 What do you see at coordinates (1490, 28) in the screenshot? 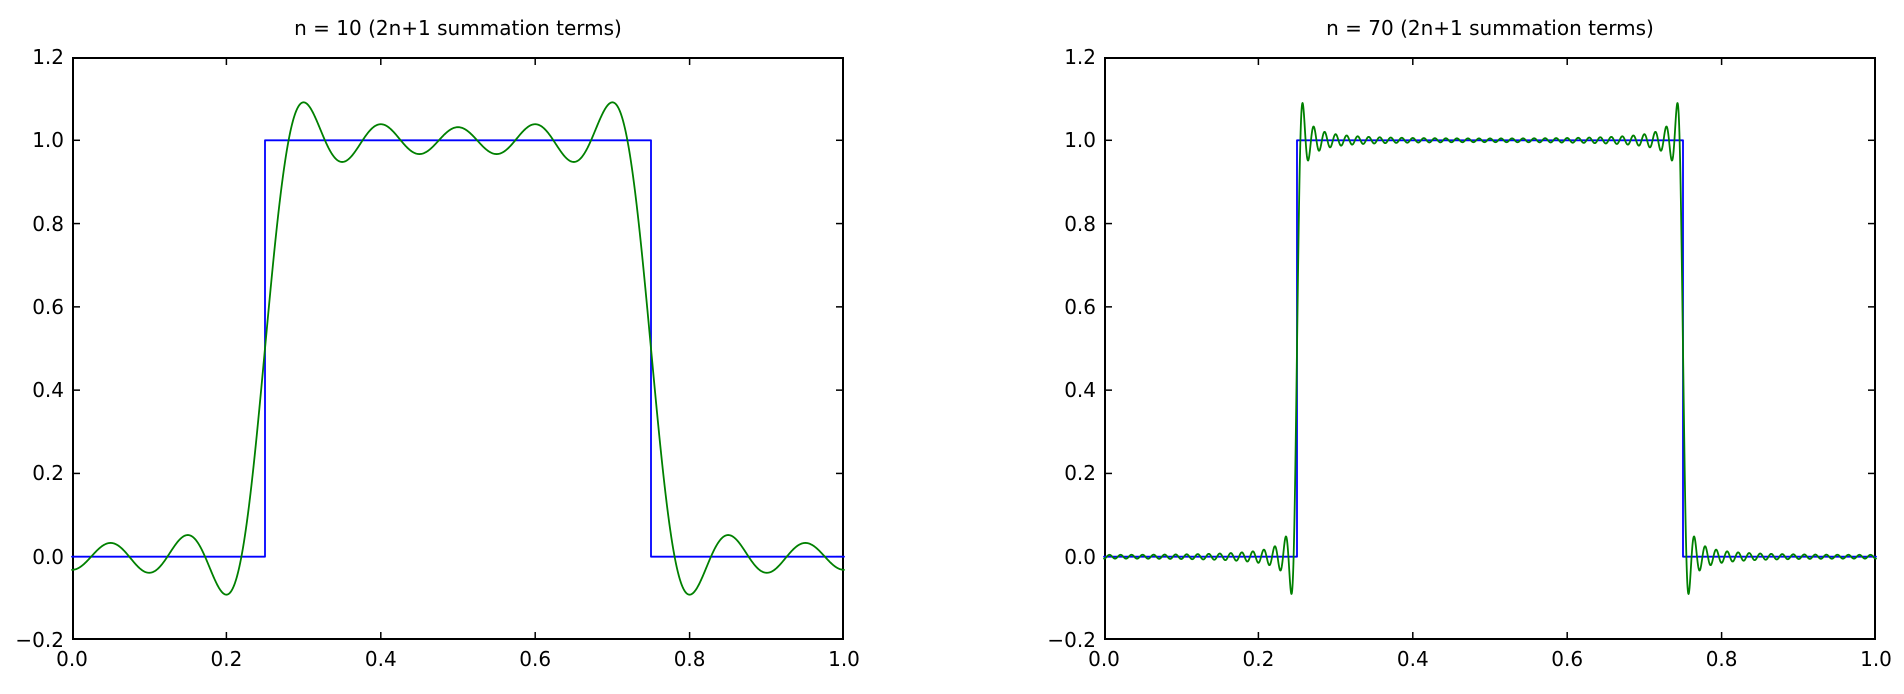
I see `subplot-right-title: n = 70 (2n+1 summation terms)` at bounding box center [1490, 28].